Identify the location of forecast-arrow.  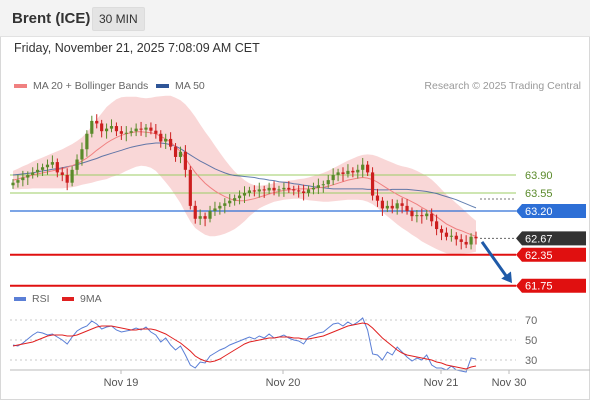
(496, 262).